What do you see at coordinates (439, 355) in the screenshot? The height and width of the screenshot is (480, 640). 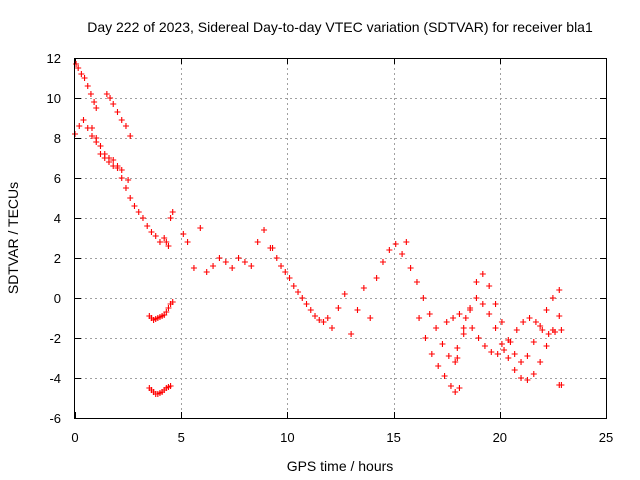 I see `series-hour-15-to-18-b` at bounding box center [439, 355].